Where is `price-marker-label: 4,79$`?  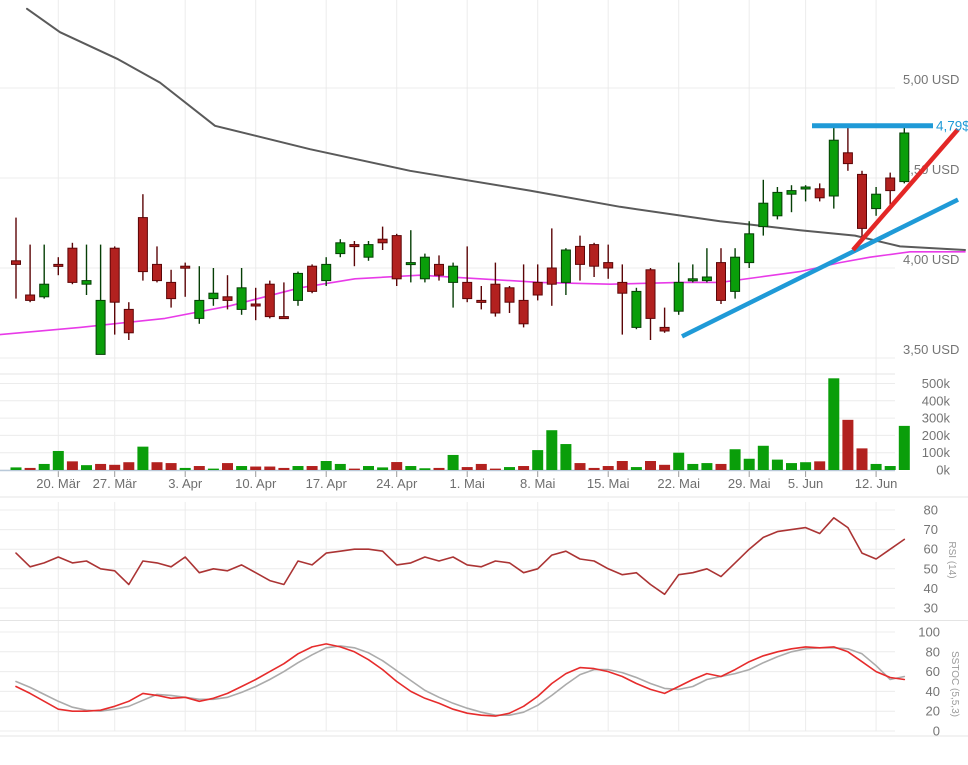 price-marker-label: 4,79$ is located at coordinates (952, 125).